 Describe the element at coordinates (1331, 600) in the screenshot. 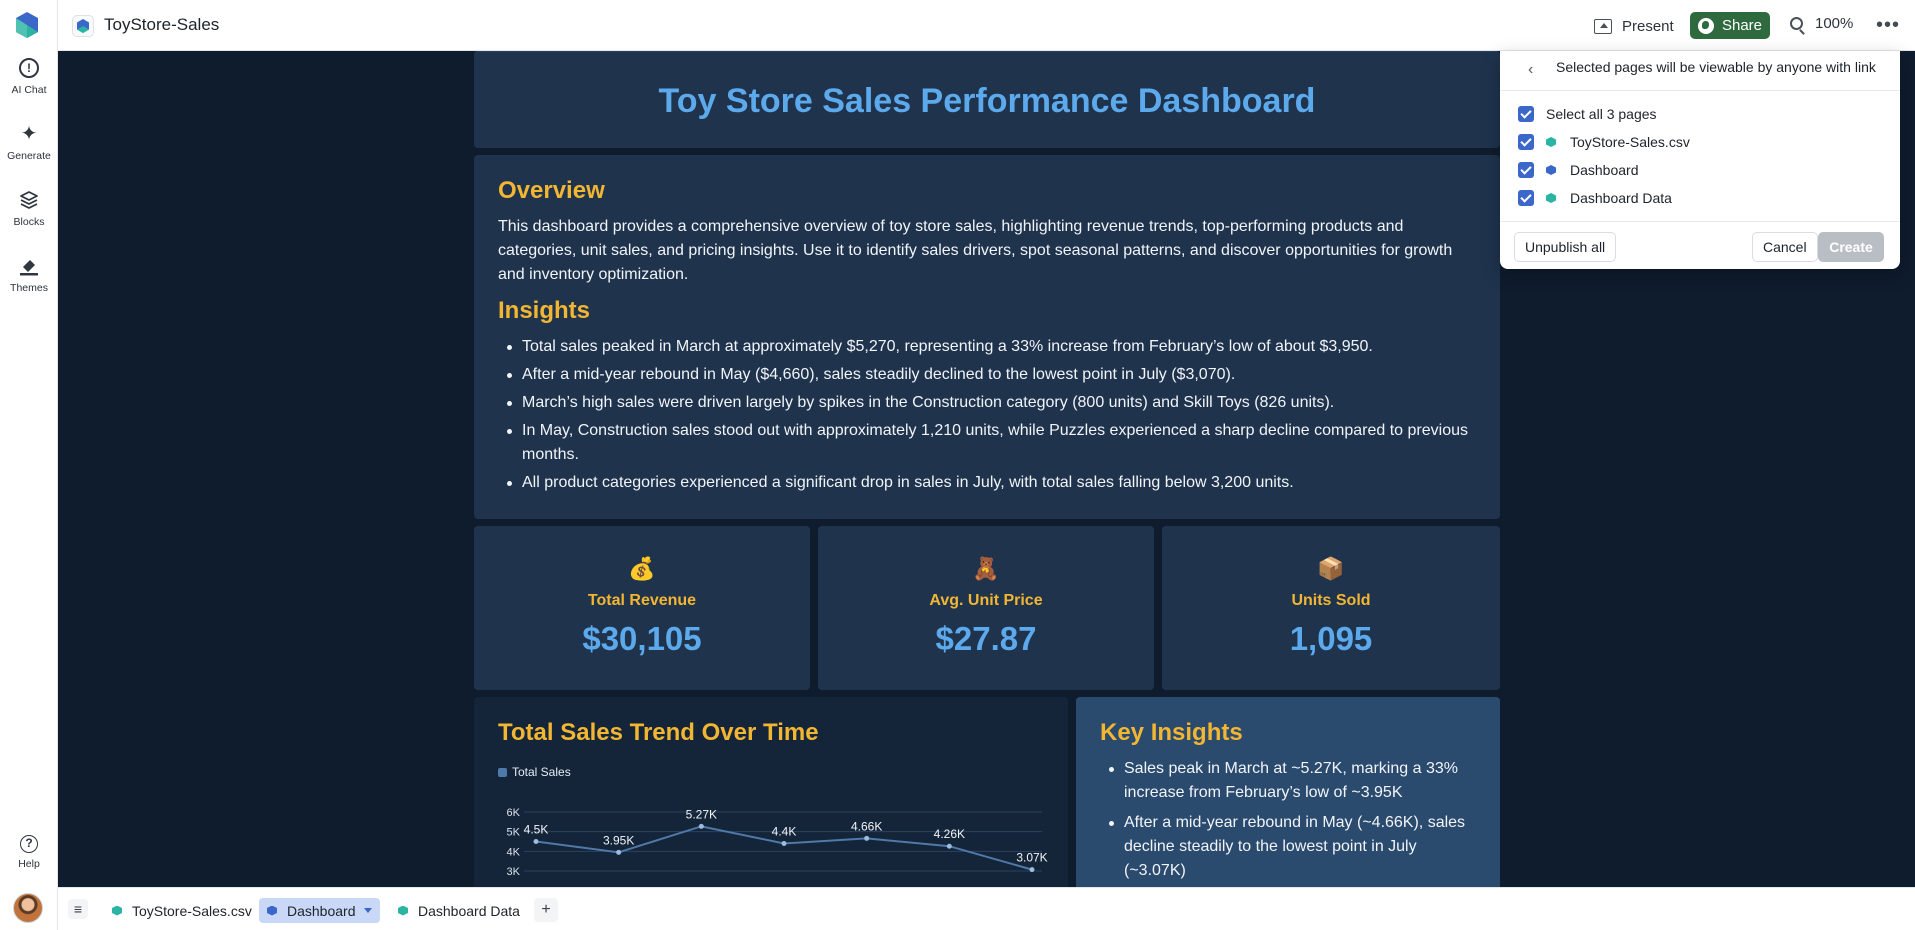

I see `kpi-label: Units Sold` at that location.